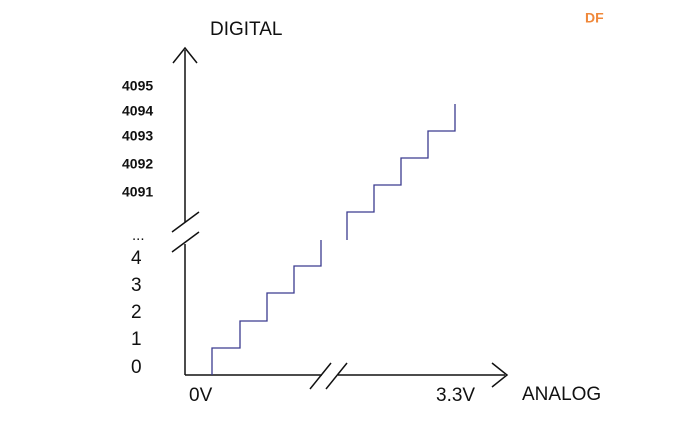 The width and height of the screenshot is (694, 430). What do you see at coordinates (136, 312) in the screenshot?
I see `y-label: 2` at bounding box center [136, 312].